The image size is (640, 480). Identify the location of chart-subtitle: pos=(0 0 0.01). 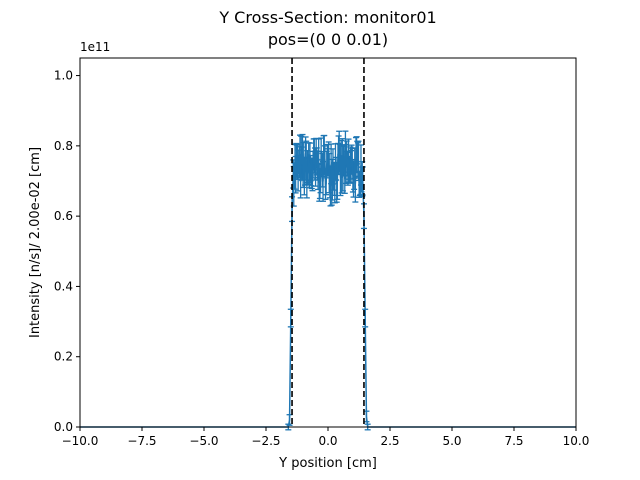
(328, 39).